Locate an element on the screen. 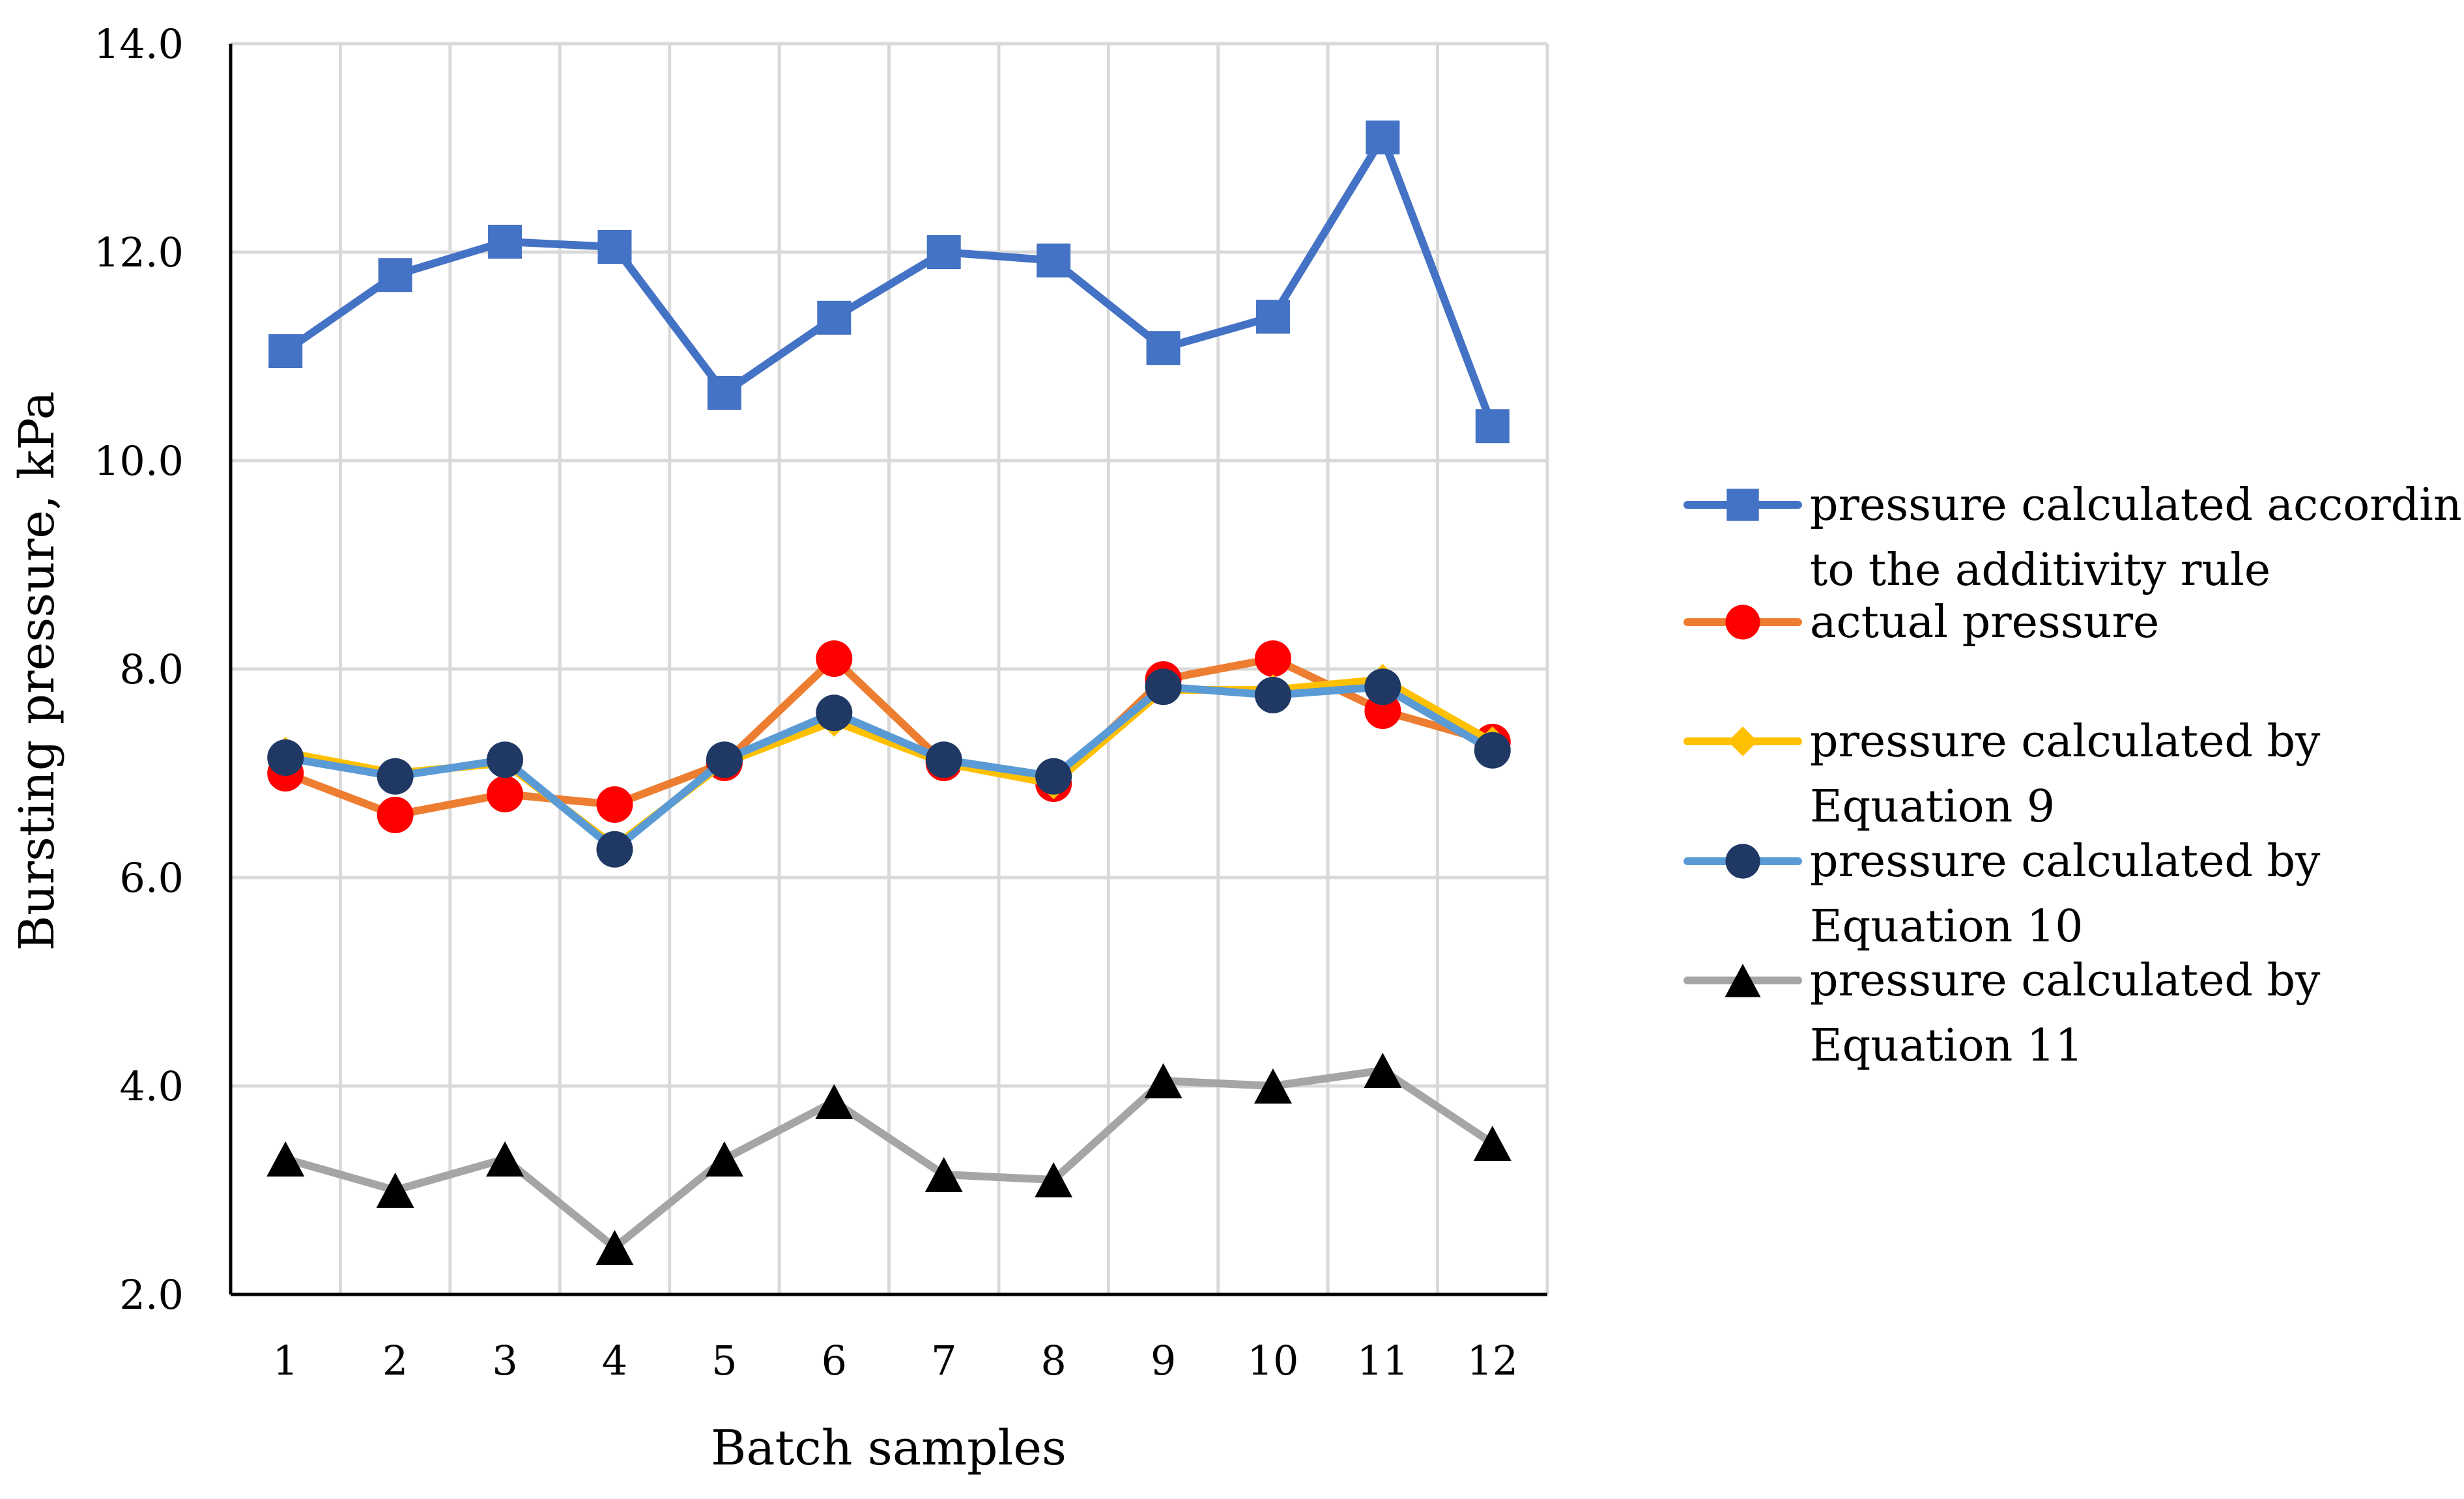  legend-entry: pressure calculated by Equation 10 is located at coordinates (2002, 894).